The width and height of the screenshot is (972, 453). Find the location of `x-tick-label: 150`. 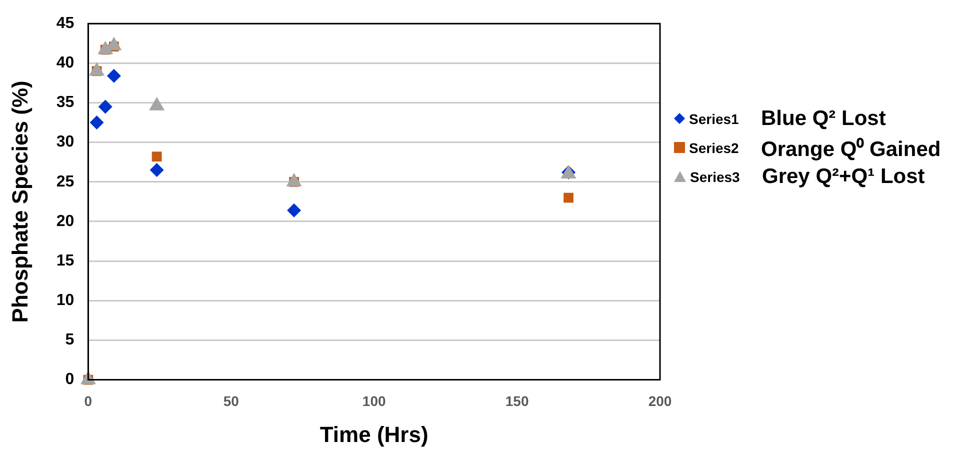

x-tick-label: 150 is located at coordinates (517, 401).